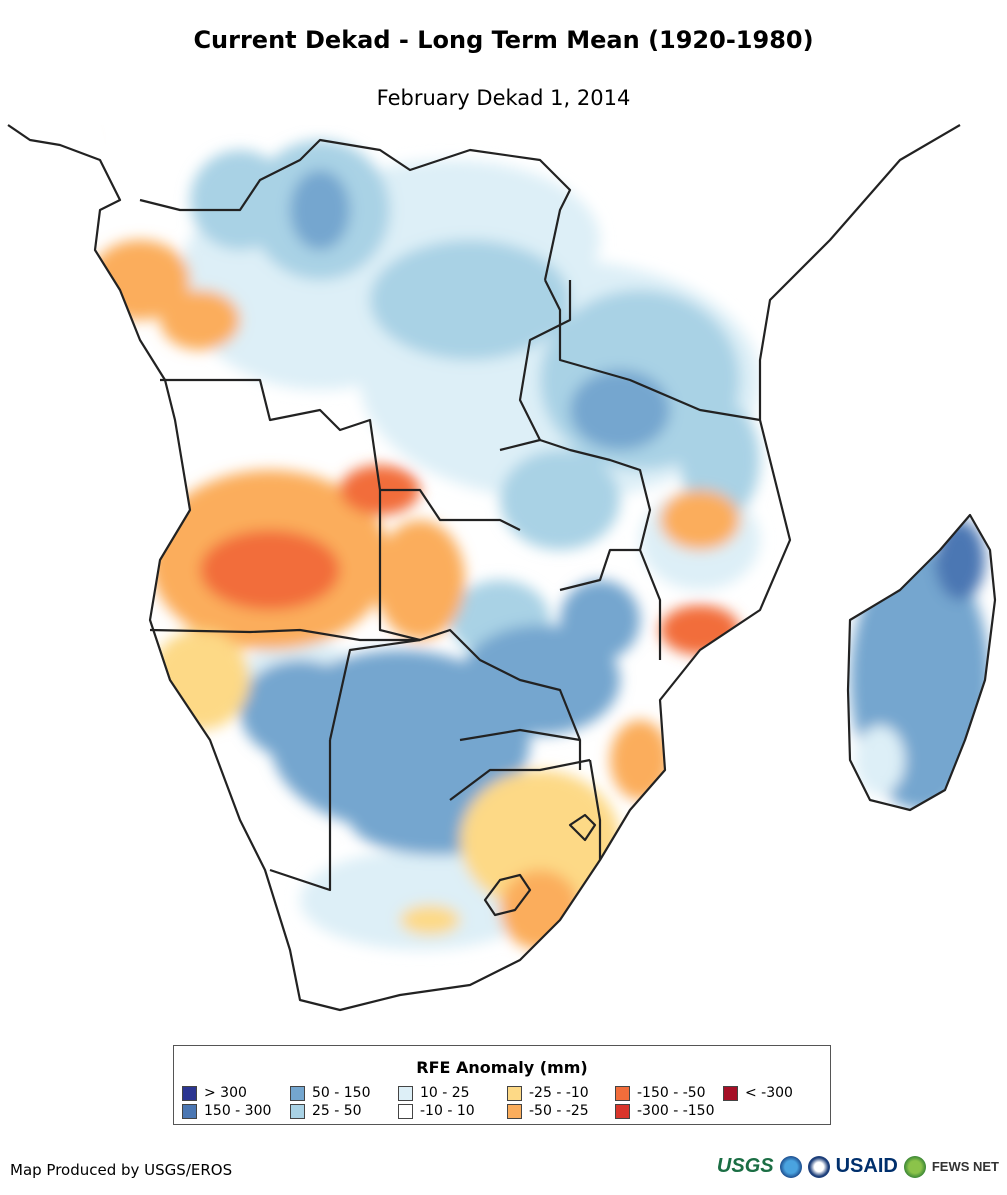  Describe the element at coordinates (238, 1111) in the screenshot. I see `legend-label: 150 - 300` at that location.